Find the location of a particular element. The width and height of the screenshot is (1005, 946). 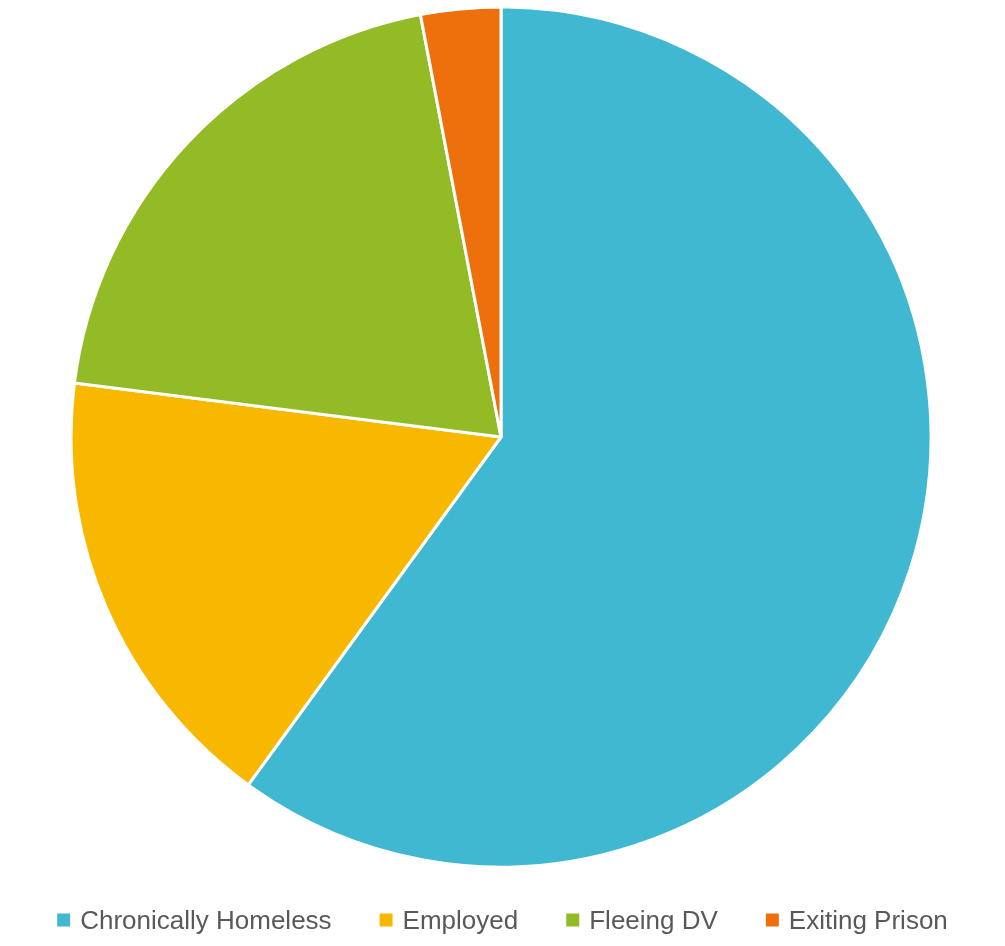

legend-label: Fleeing DV is located at coordinates (654, 920).